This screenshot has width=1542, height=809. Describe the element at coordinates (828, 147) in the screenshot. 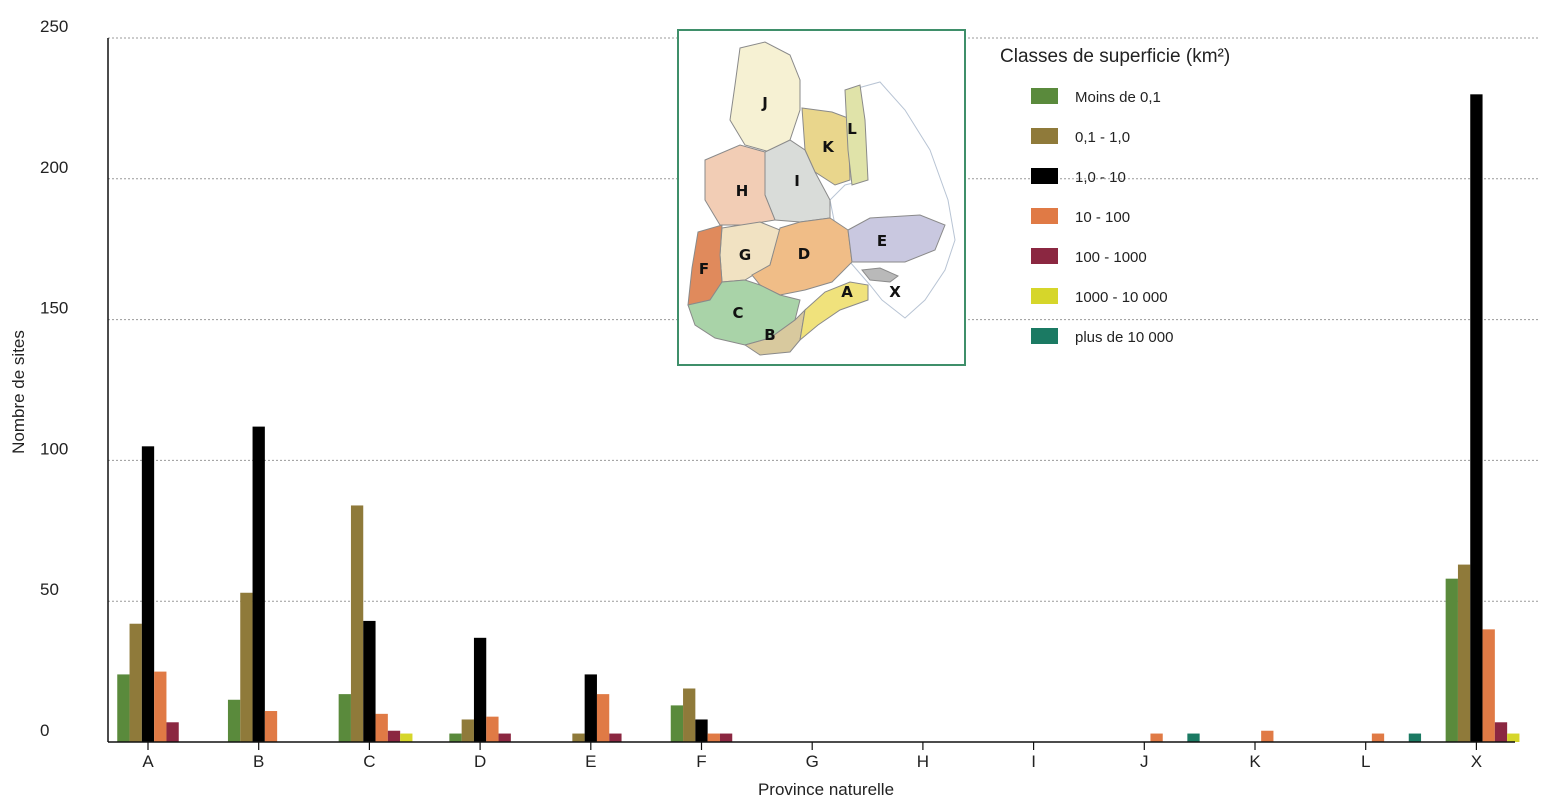

I see `map-label-k: K` at that location.